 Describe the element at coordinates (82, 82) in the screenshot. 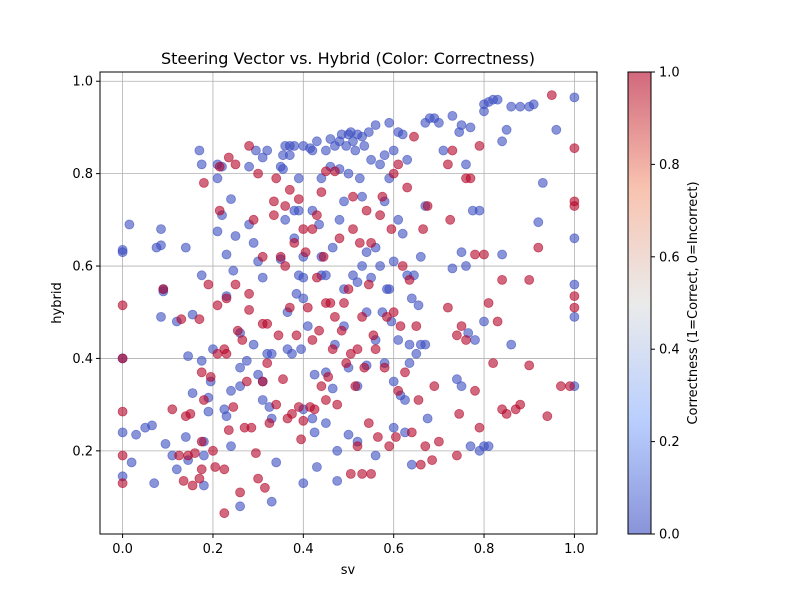

I see `y-tick-label: 1.0` at that location.